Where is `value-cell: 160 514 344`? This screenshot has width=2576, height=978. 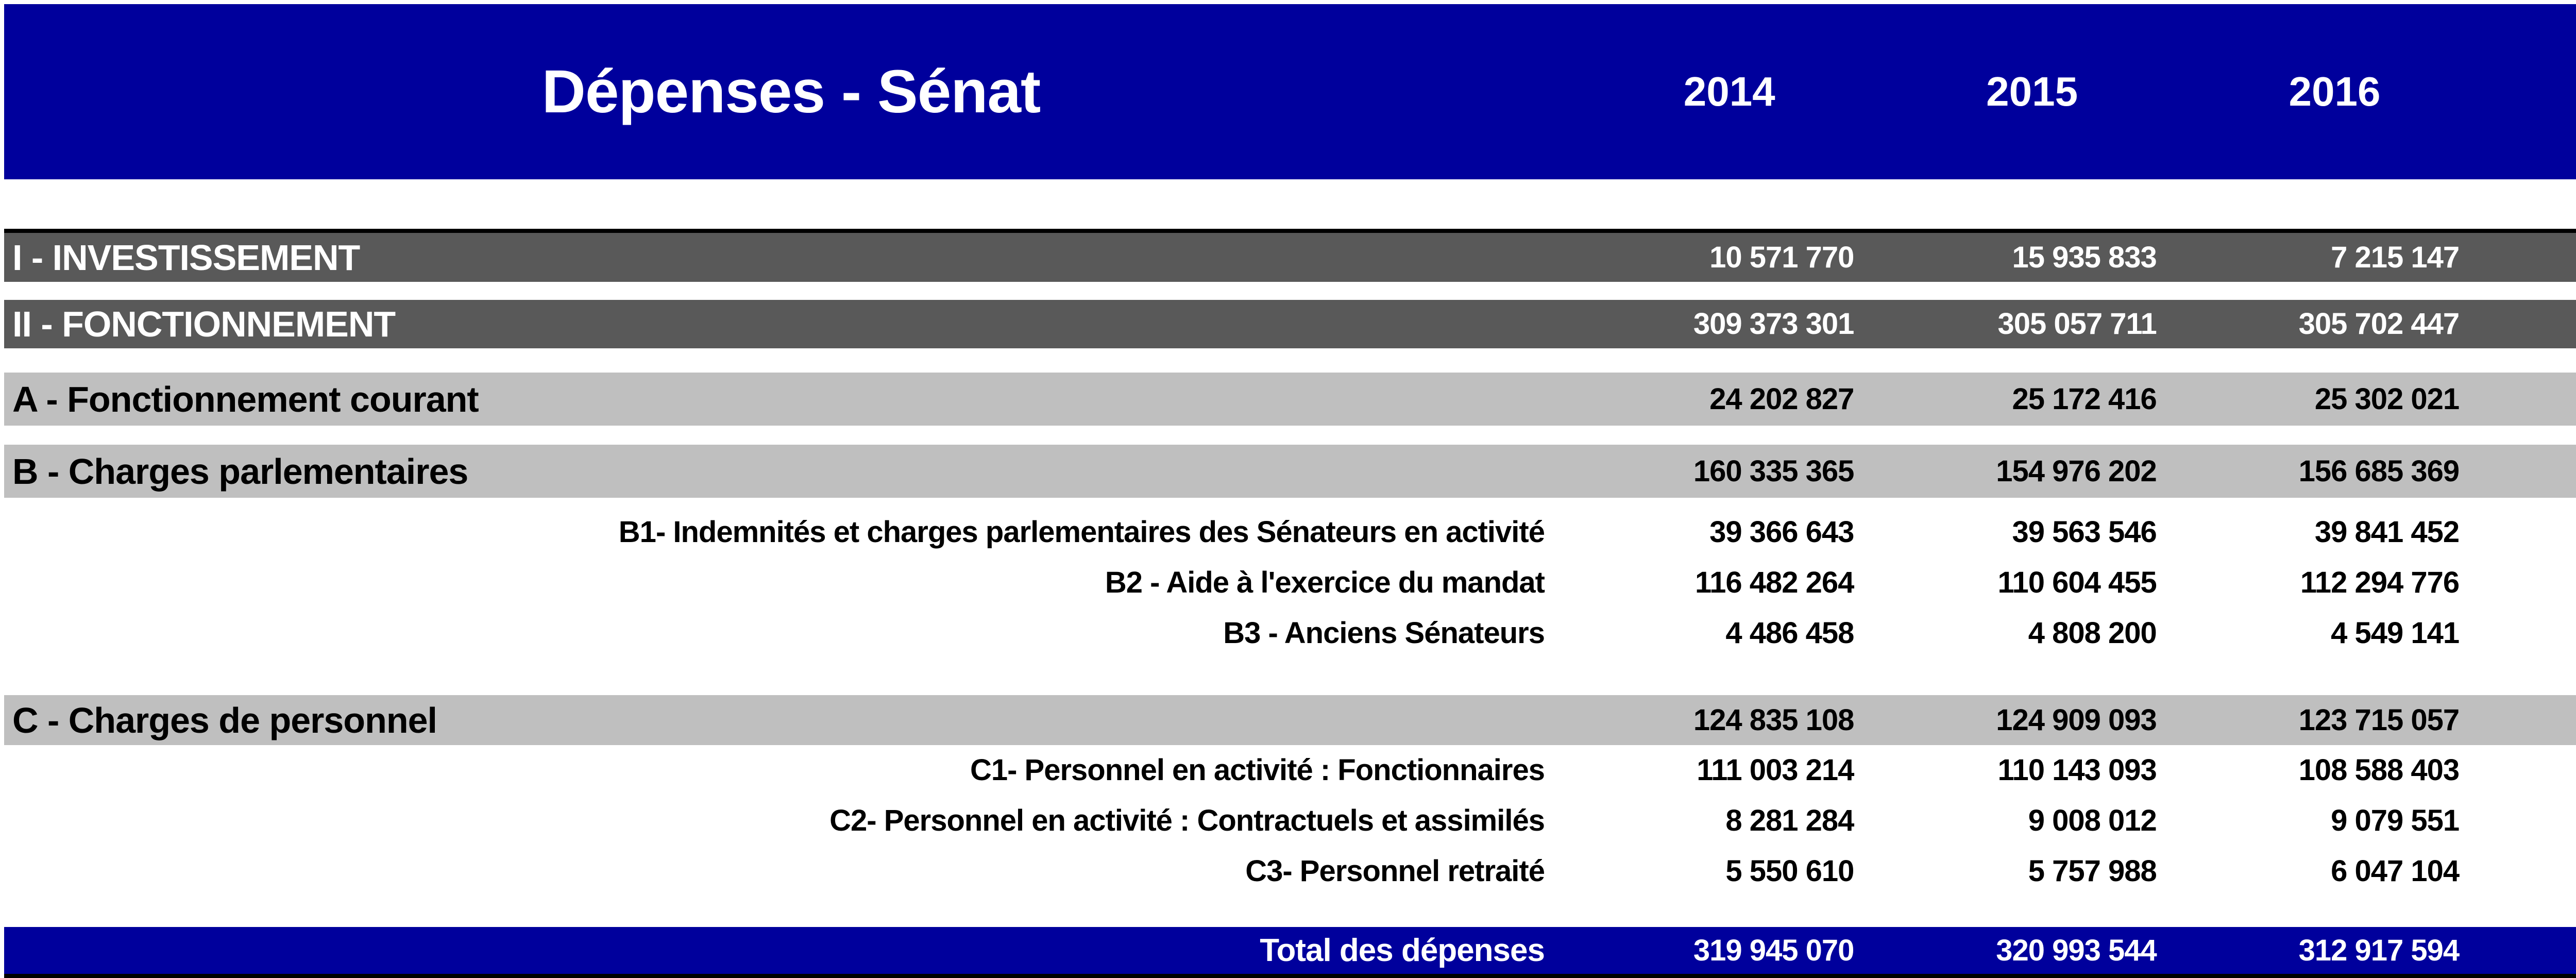
value-cell: 160 514 344 is located at coordinates (2531, 472).